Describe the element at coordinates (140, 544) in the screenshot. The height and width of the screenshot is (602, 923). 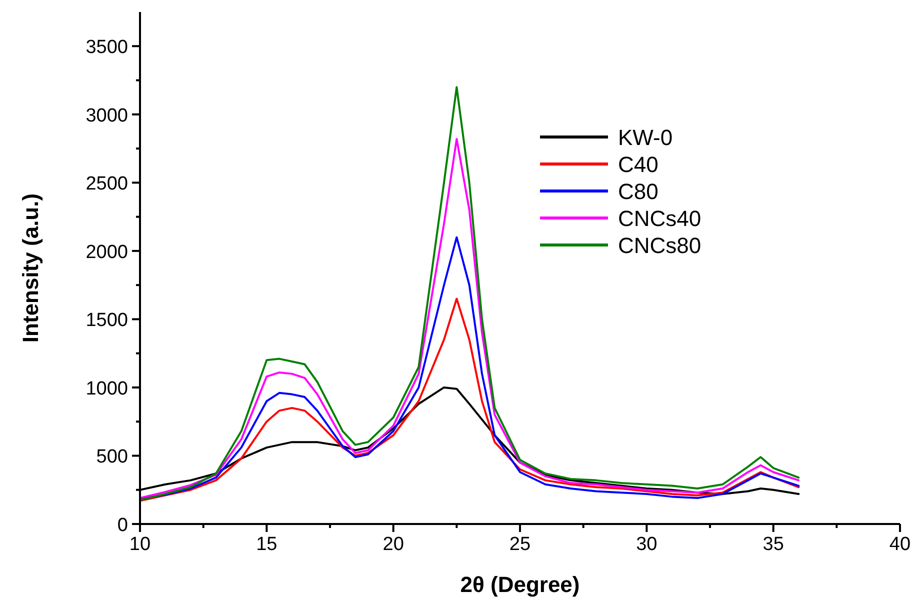
I see `x-tick-label: 10` at that location.